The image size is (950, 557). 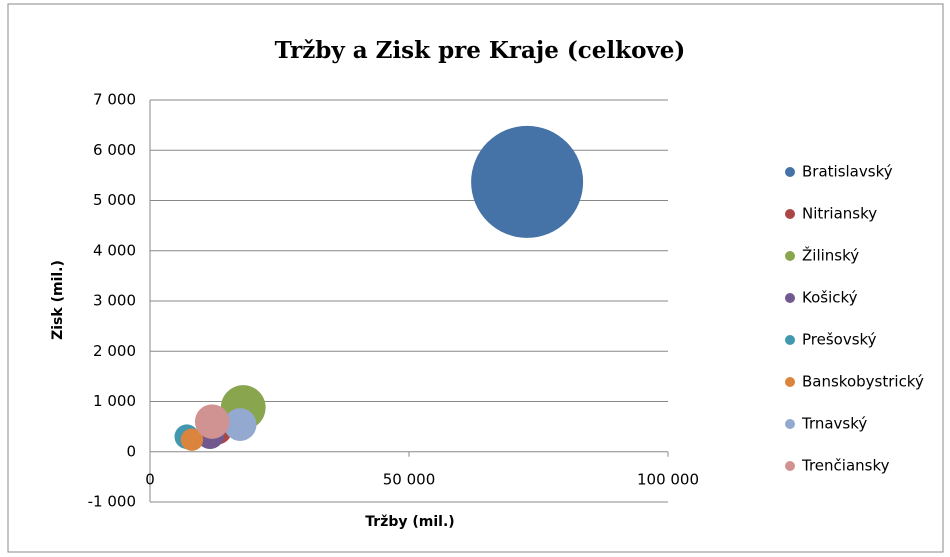 What do you see at coordinates (409, 479) in the screenshot?
I see `x-tick-label: 50 000` at bounding box center [409, 479].